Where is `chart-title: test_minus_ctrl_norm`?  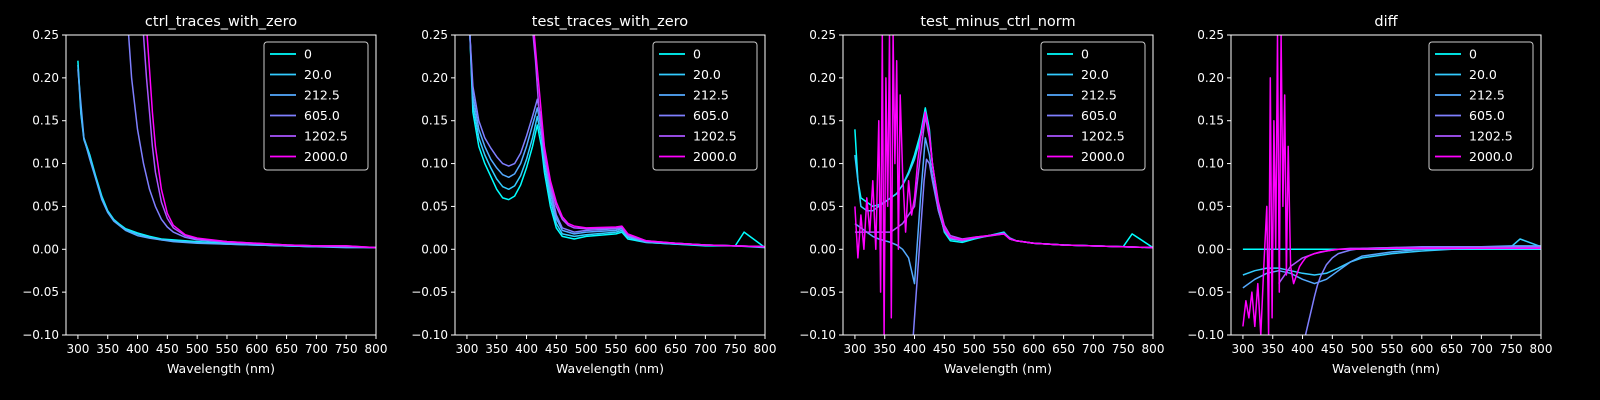 chart-title: test_minus_ctrl_norm is located at coordinates (997, 22).